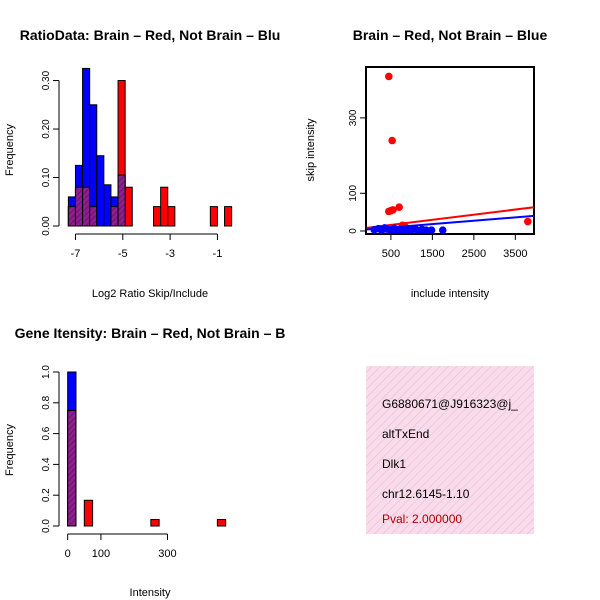 The height and width of the screenshot is (600, 600). I want to click on info-location: chr12.6145-1.10, so click(426, 494).